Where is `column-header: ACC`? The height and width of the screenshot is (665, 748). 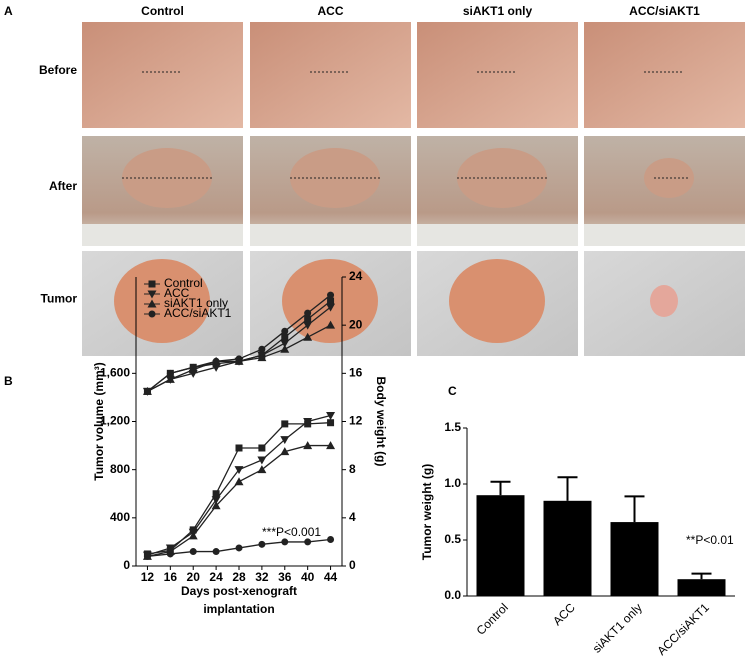 column-header: ACC is located at coordinates (331, 11).